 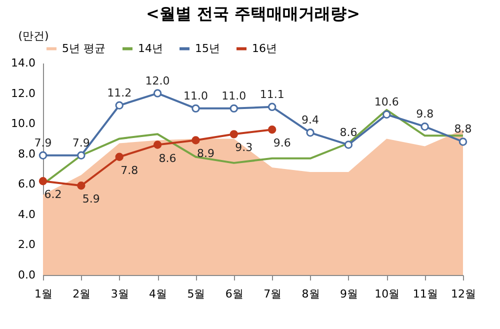 What do you see at coordinates (43, 294) in the screenshot?
I see `x-tick-label: 1월` at bounding box center [43, 294].